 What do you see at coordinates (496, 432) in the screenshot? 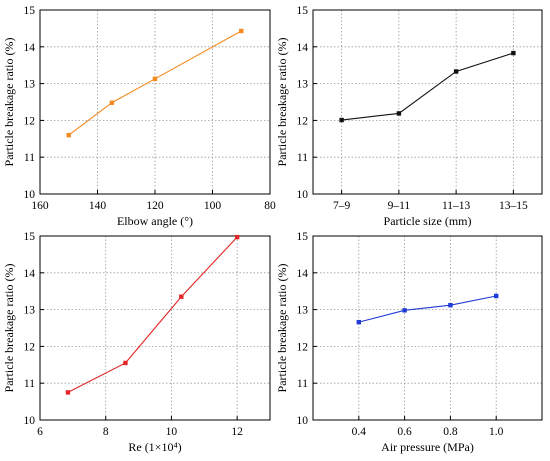
I see `x-tick-label: 1.0` at bounding box center [496, 432].